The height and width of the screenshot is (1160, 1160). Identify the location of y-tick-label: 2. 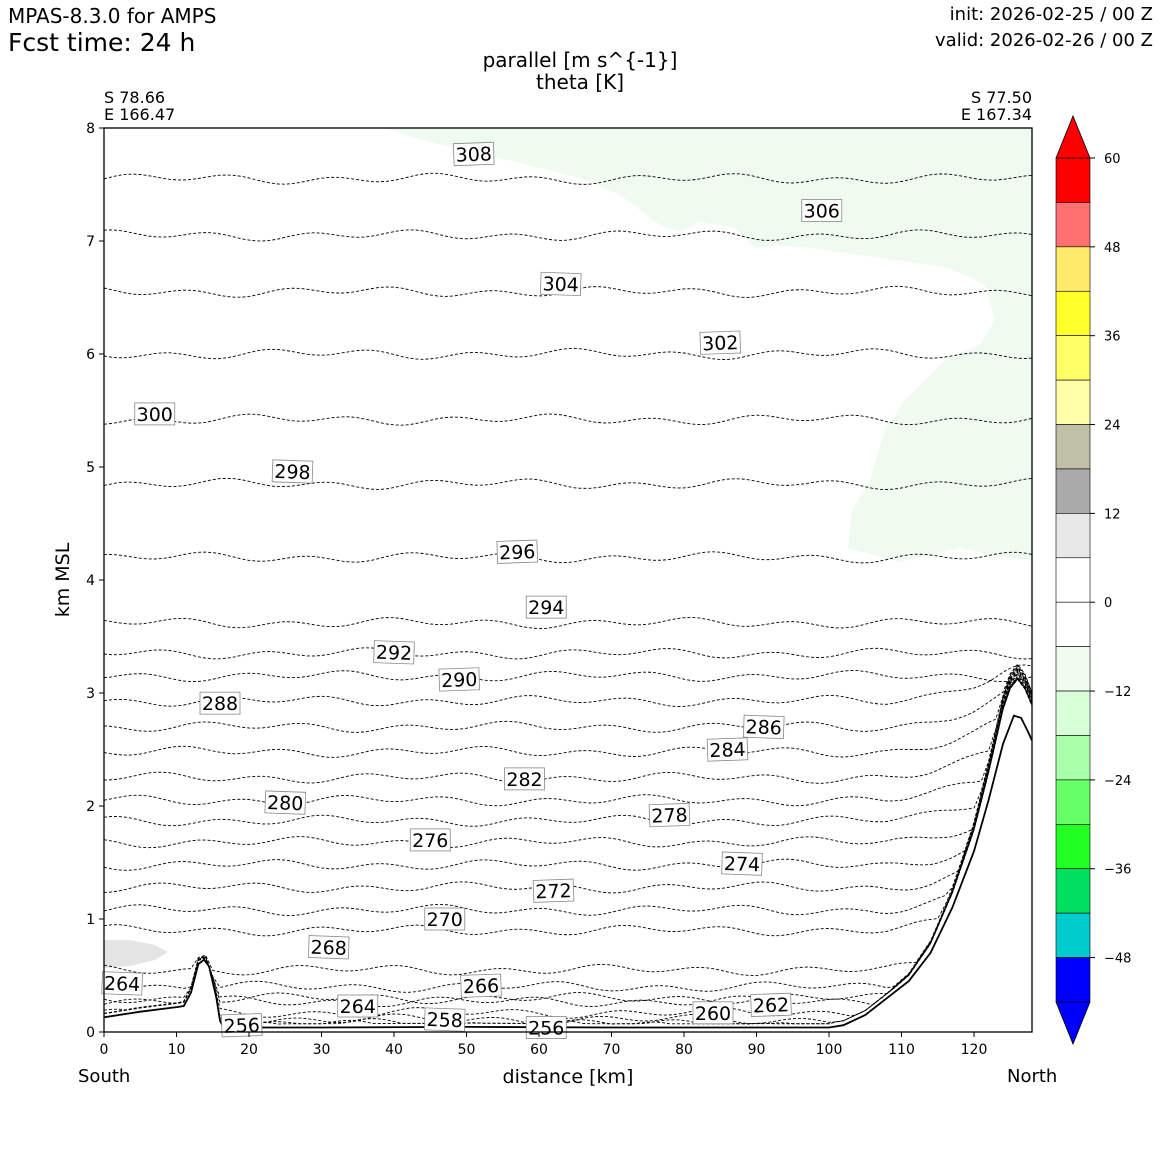
(90, 807).